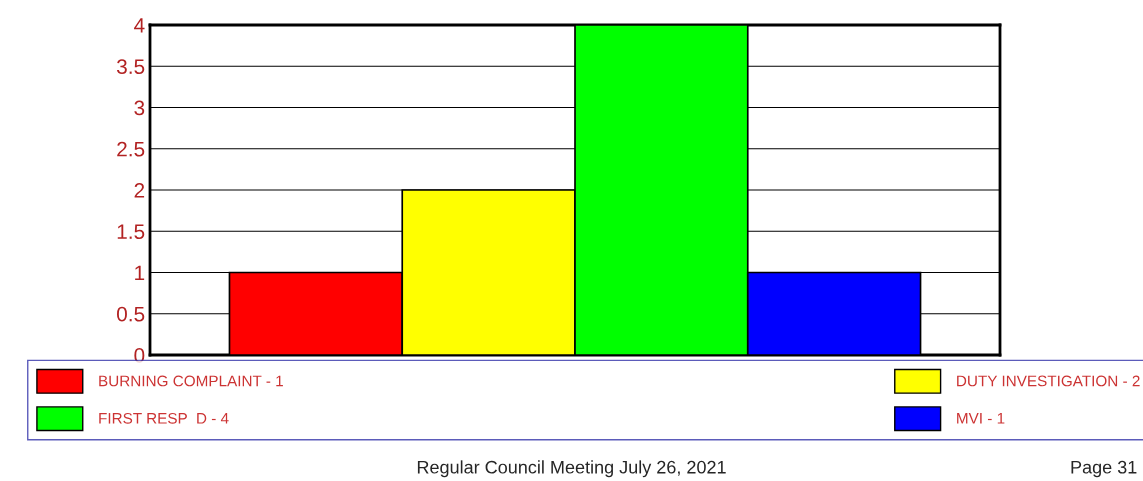 The height and width of the screenshot is (481, 1143). What do you see at coordinates (131, 231) in the screenshot?
I see `y-tick-label: 1.5` at bounding box center [131, 231].